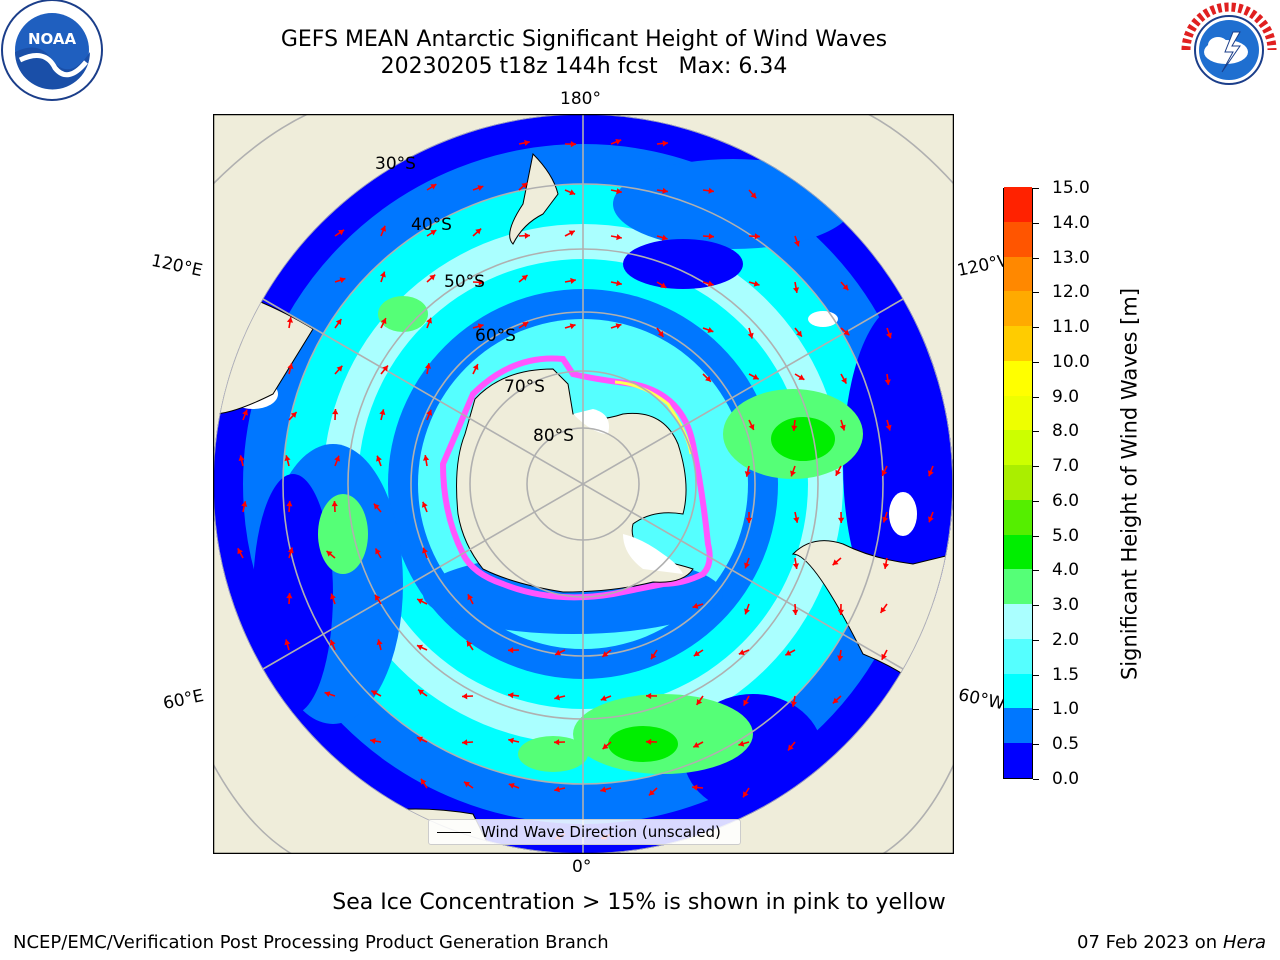 Image resolution: width=1280 pixels, height=960 pixels. Describe the element at coordinates (733, 204) in the screenshot. I see `blue-patch-north` at that location.